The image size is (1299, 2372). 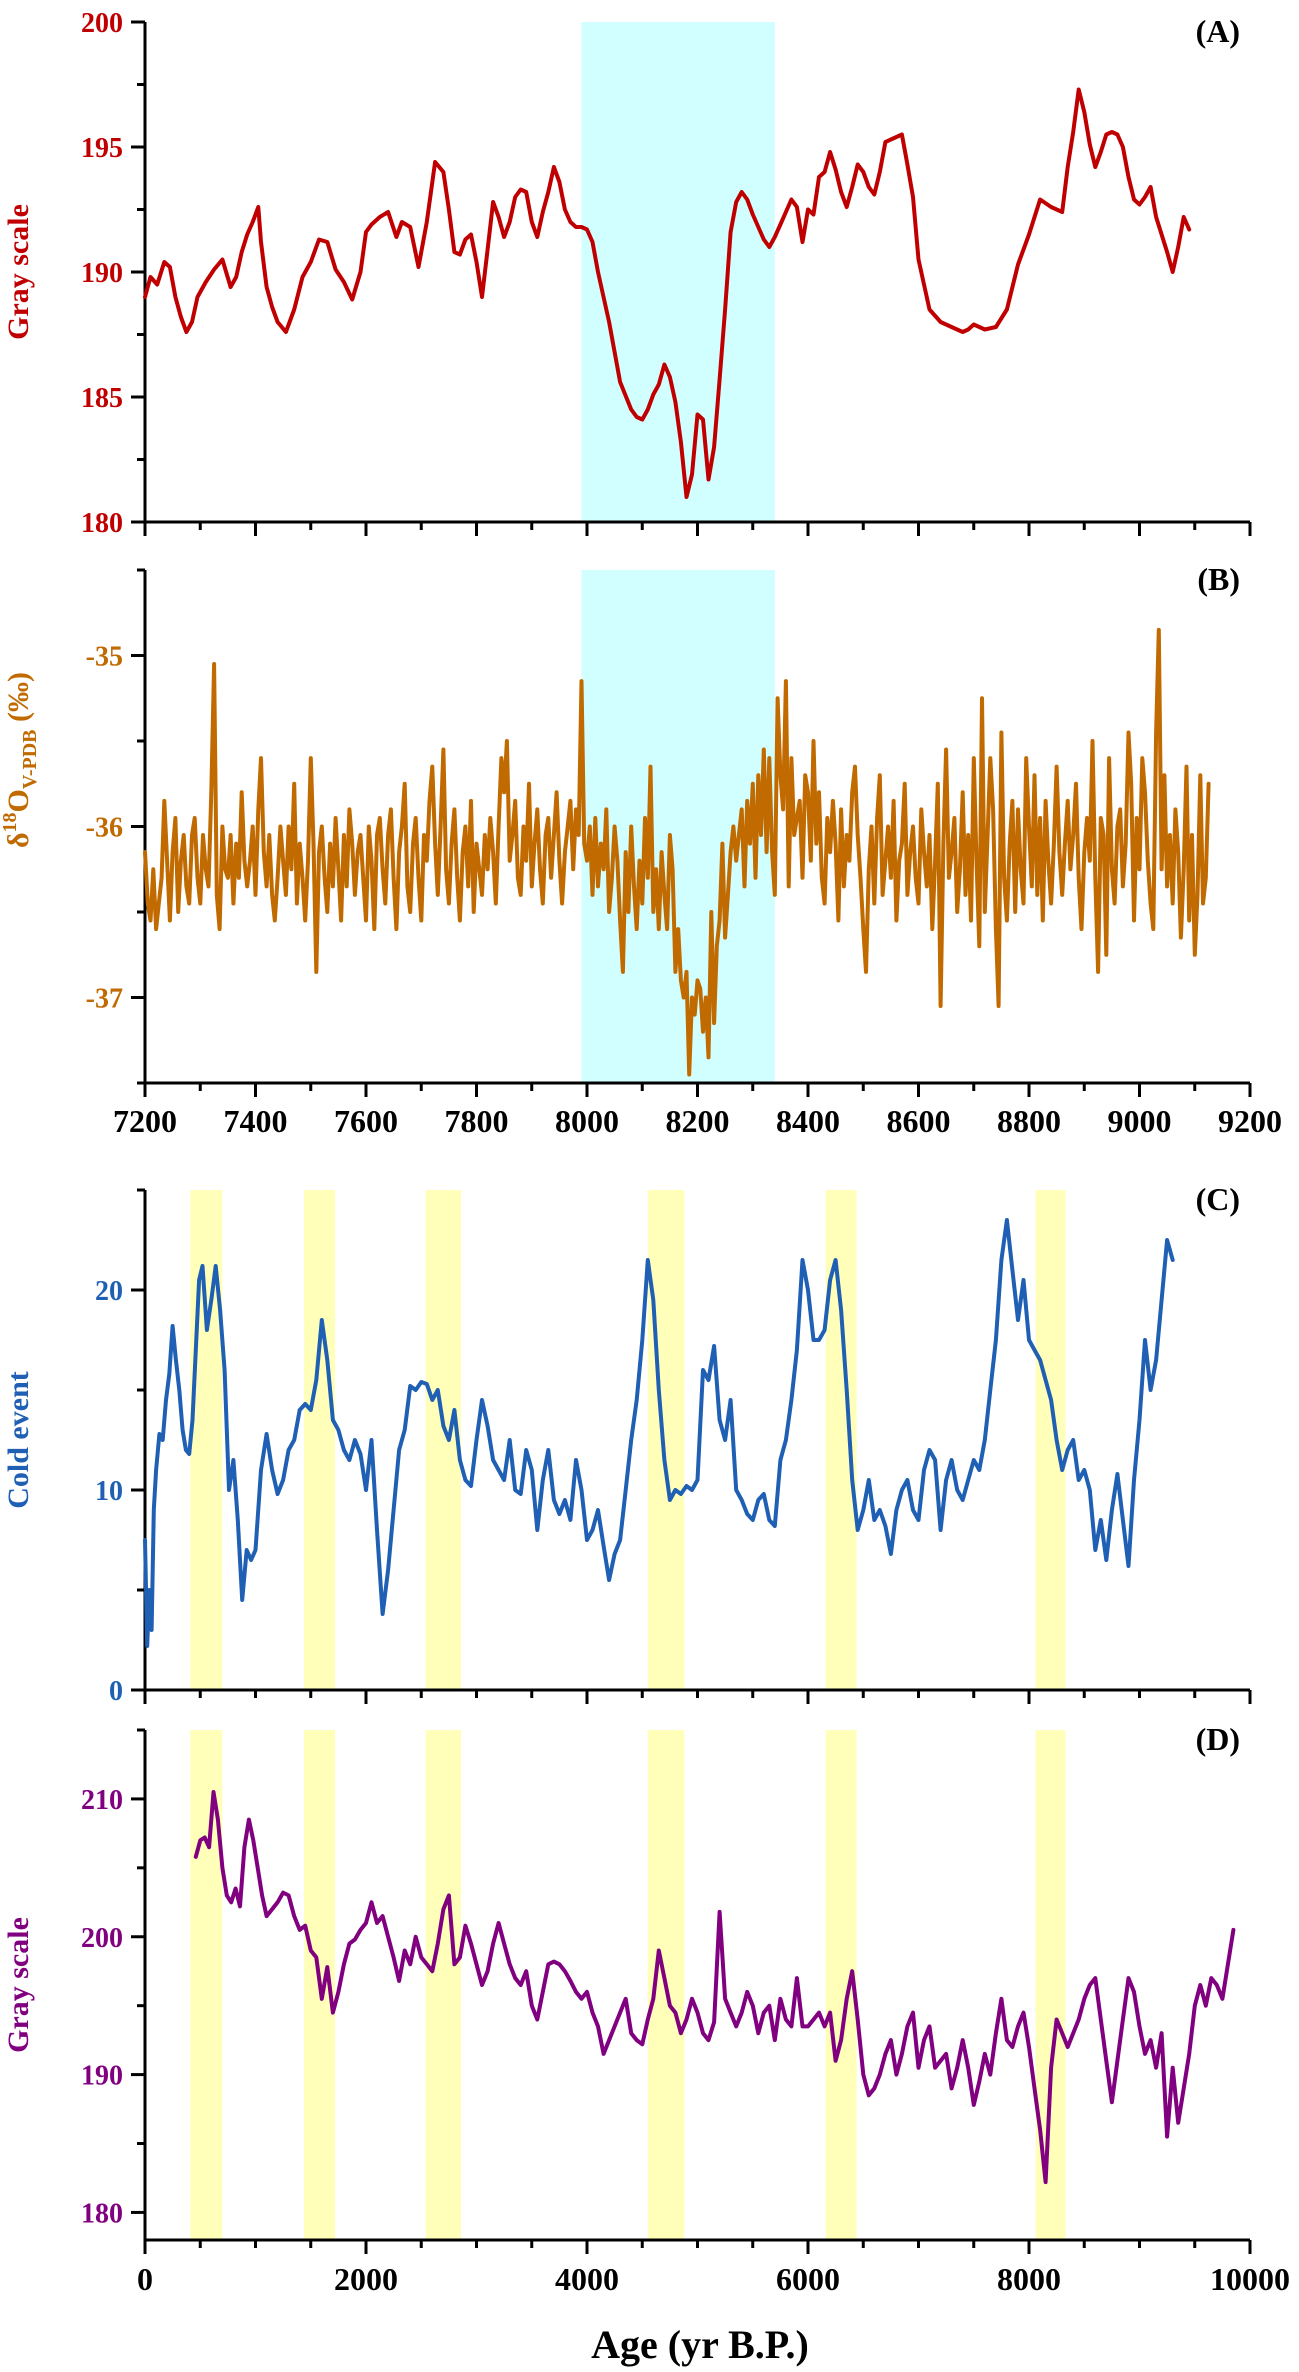 I want to click on y-tick-label: 20, so click(x=109, y=1291).